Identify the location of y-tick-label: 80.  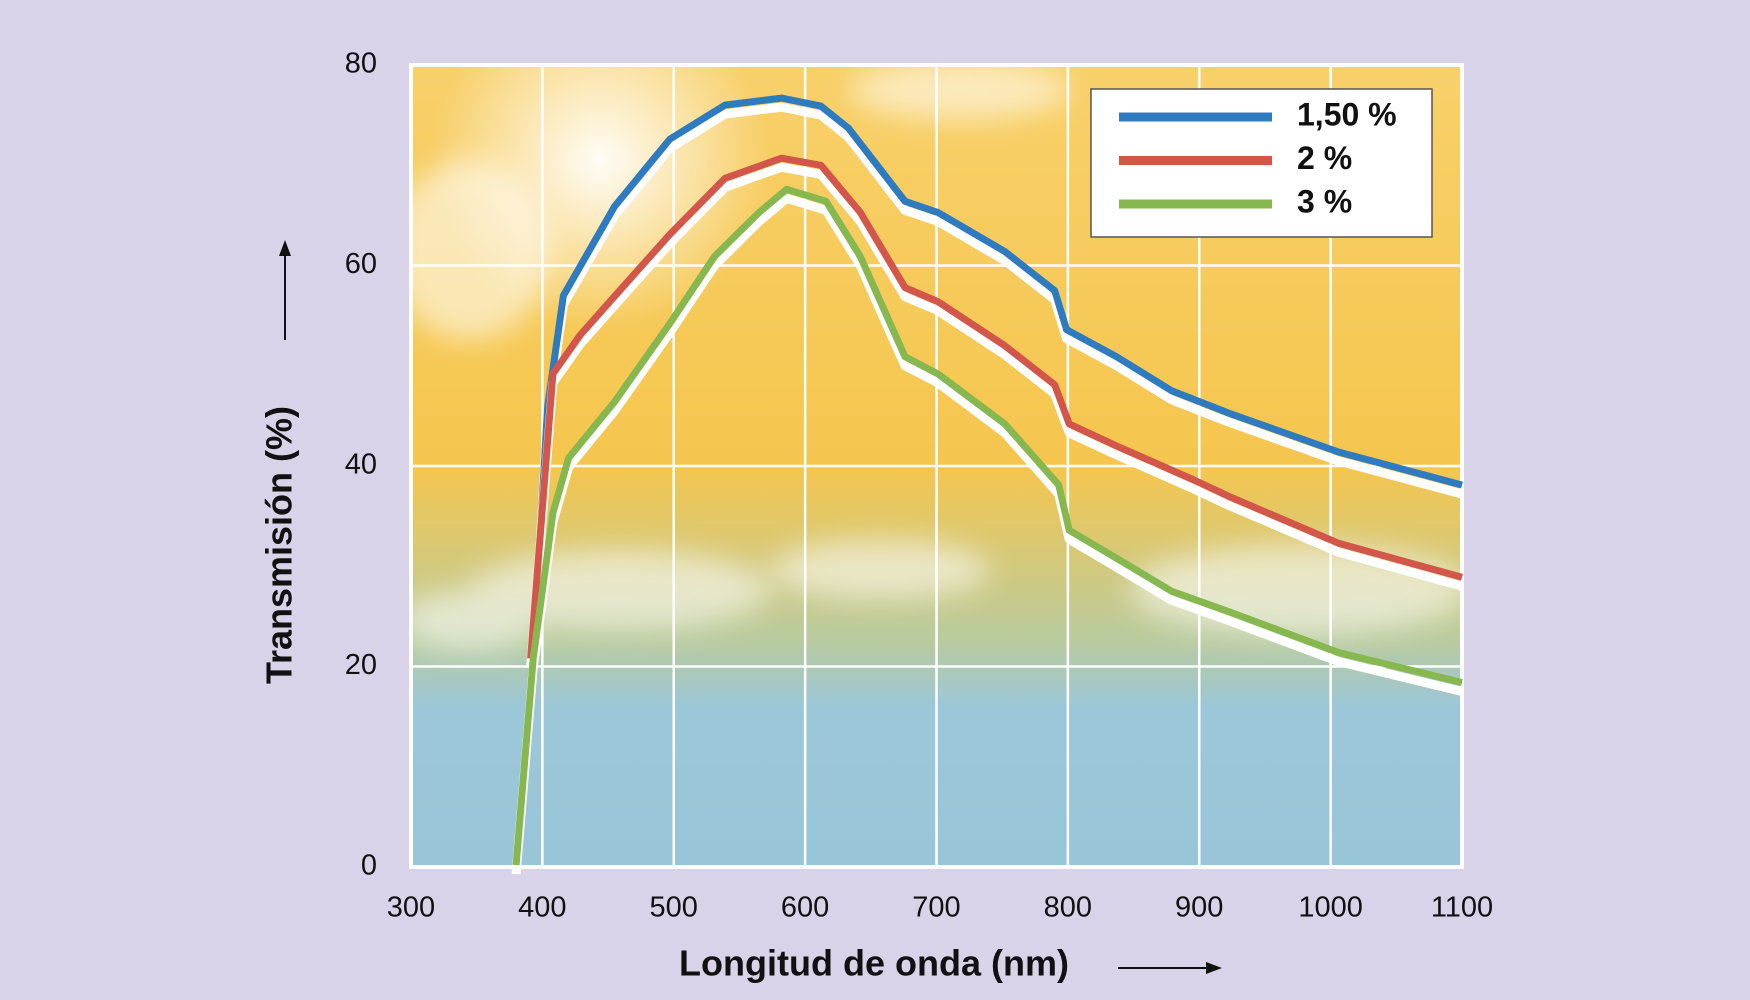
(361, 64).